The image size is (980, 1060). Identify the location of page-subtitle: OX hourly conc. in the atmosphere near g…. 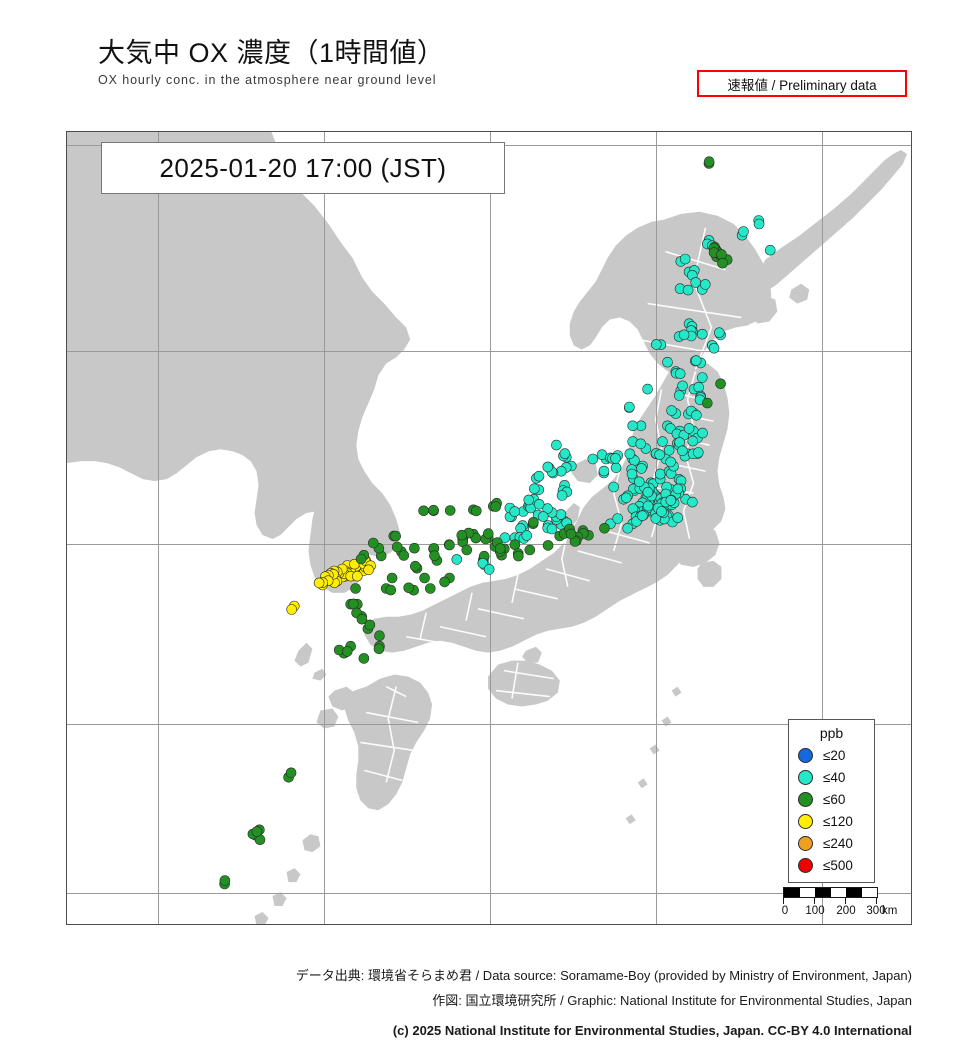
(267, 80).